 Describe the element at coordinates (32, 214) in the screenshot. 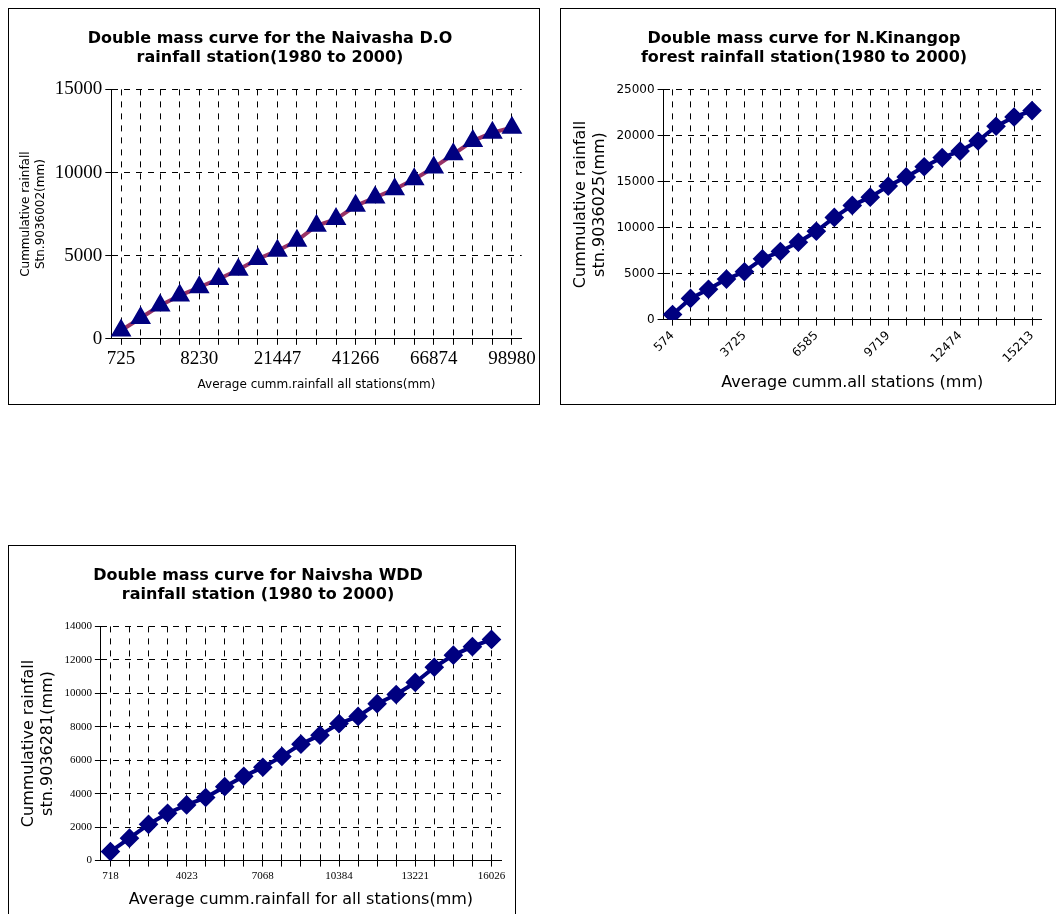

I see `y-axis-title: Cummulative rainfall Stn.9036002(mm)` at that location.